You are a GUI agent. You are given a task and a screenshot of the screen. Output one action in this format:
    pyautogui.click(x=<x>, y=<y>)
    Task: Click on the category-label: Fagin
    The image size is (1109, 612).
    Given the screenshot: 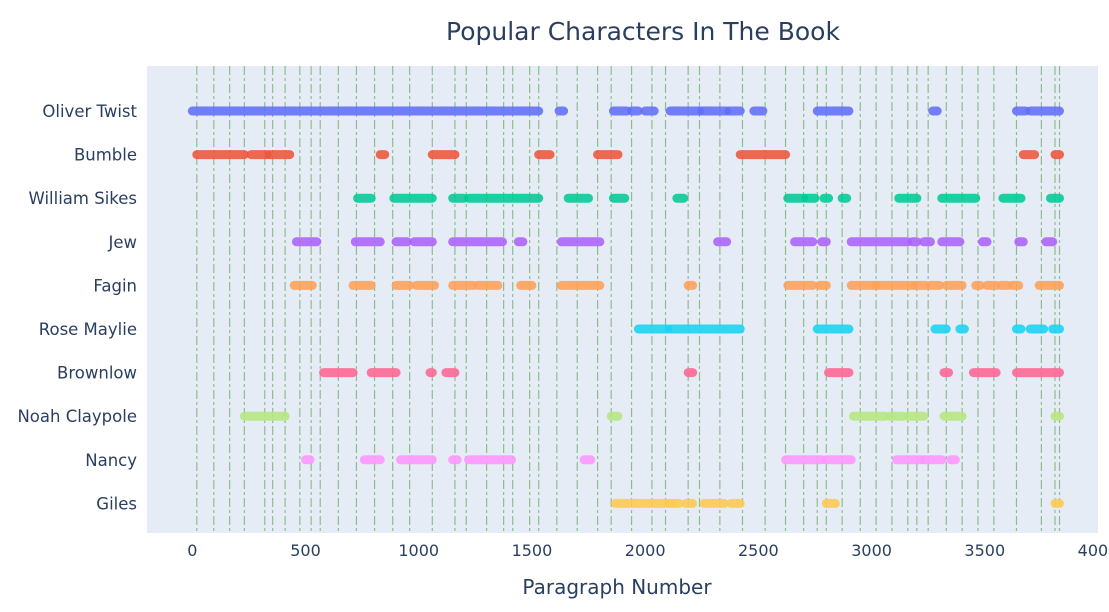 What is the action you would take?
    pyautogui.click(x=115, y=285)
    